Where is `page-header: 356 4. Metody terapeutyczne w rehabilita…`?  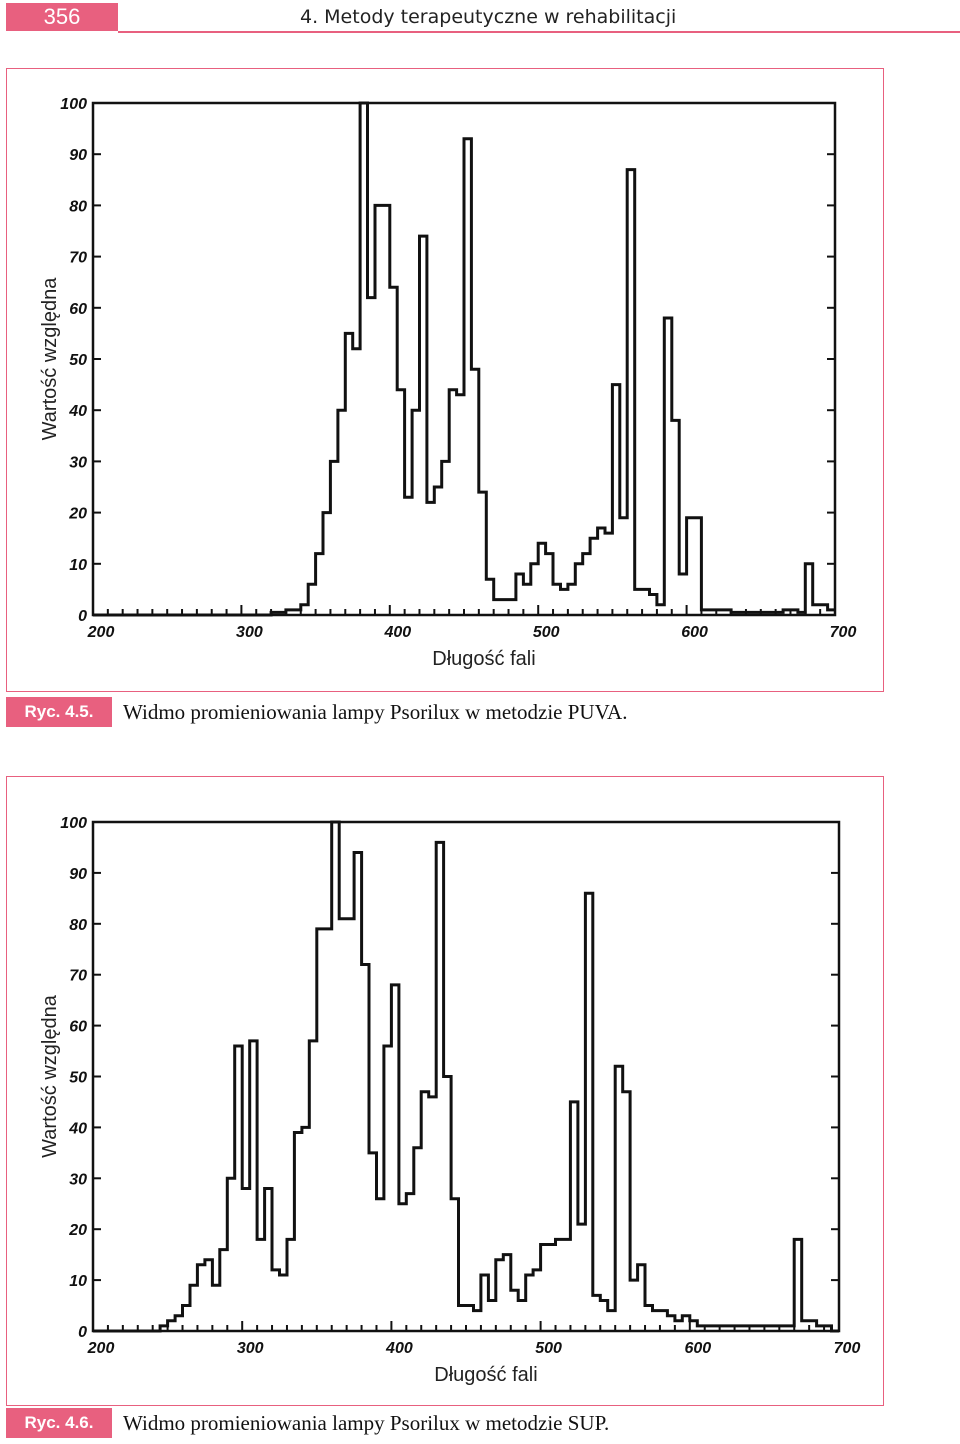 page-header: 356 4. Metody terapeutyczne w rehabilita… is located at coordinates (480, 20).